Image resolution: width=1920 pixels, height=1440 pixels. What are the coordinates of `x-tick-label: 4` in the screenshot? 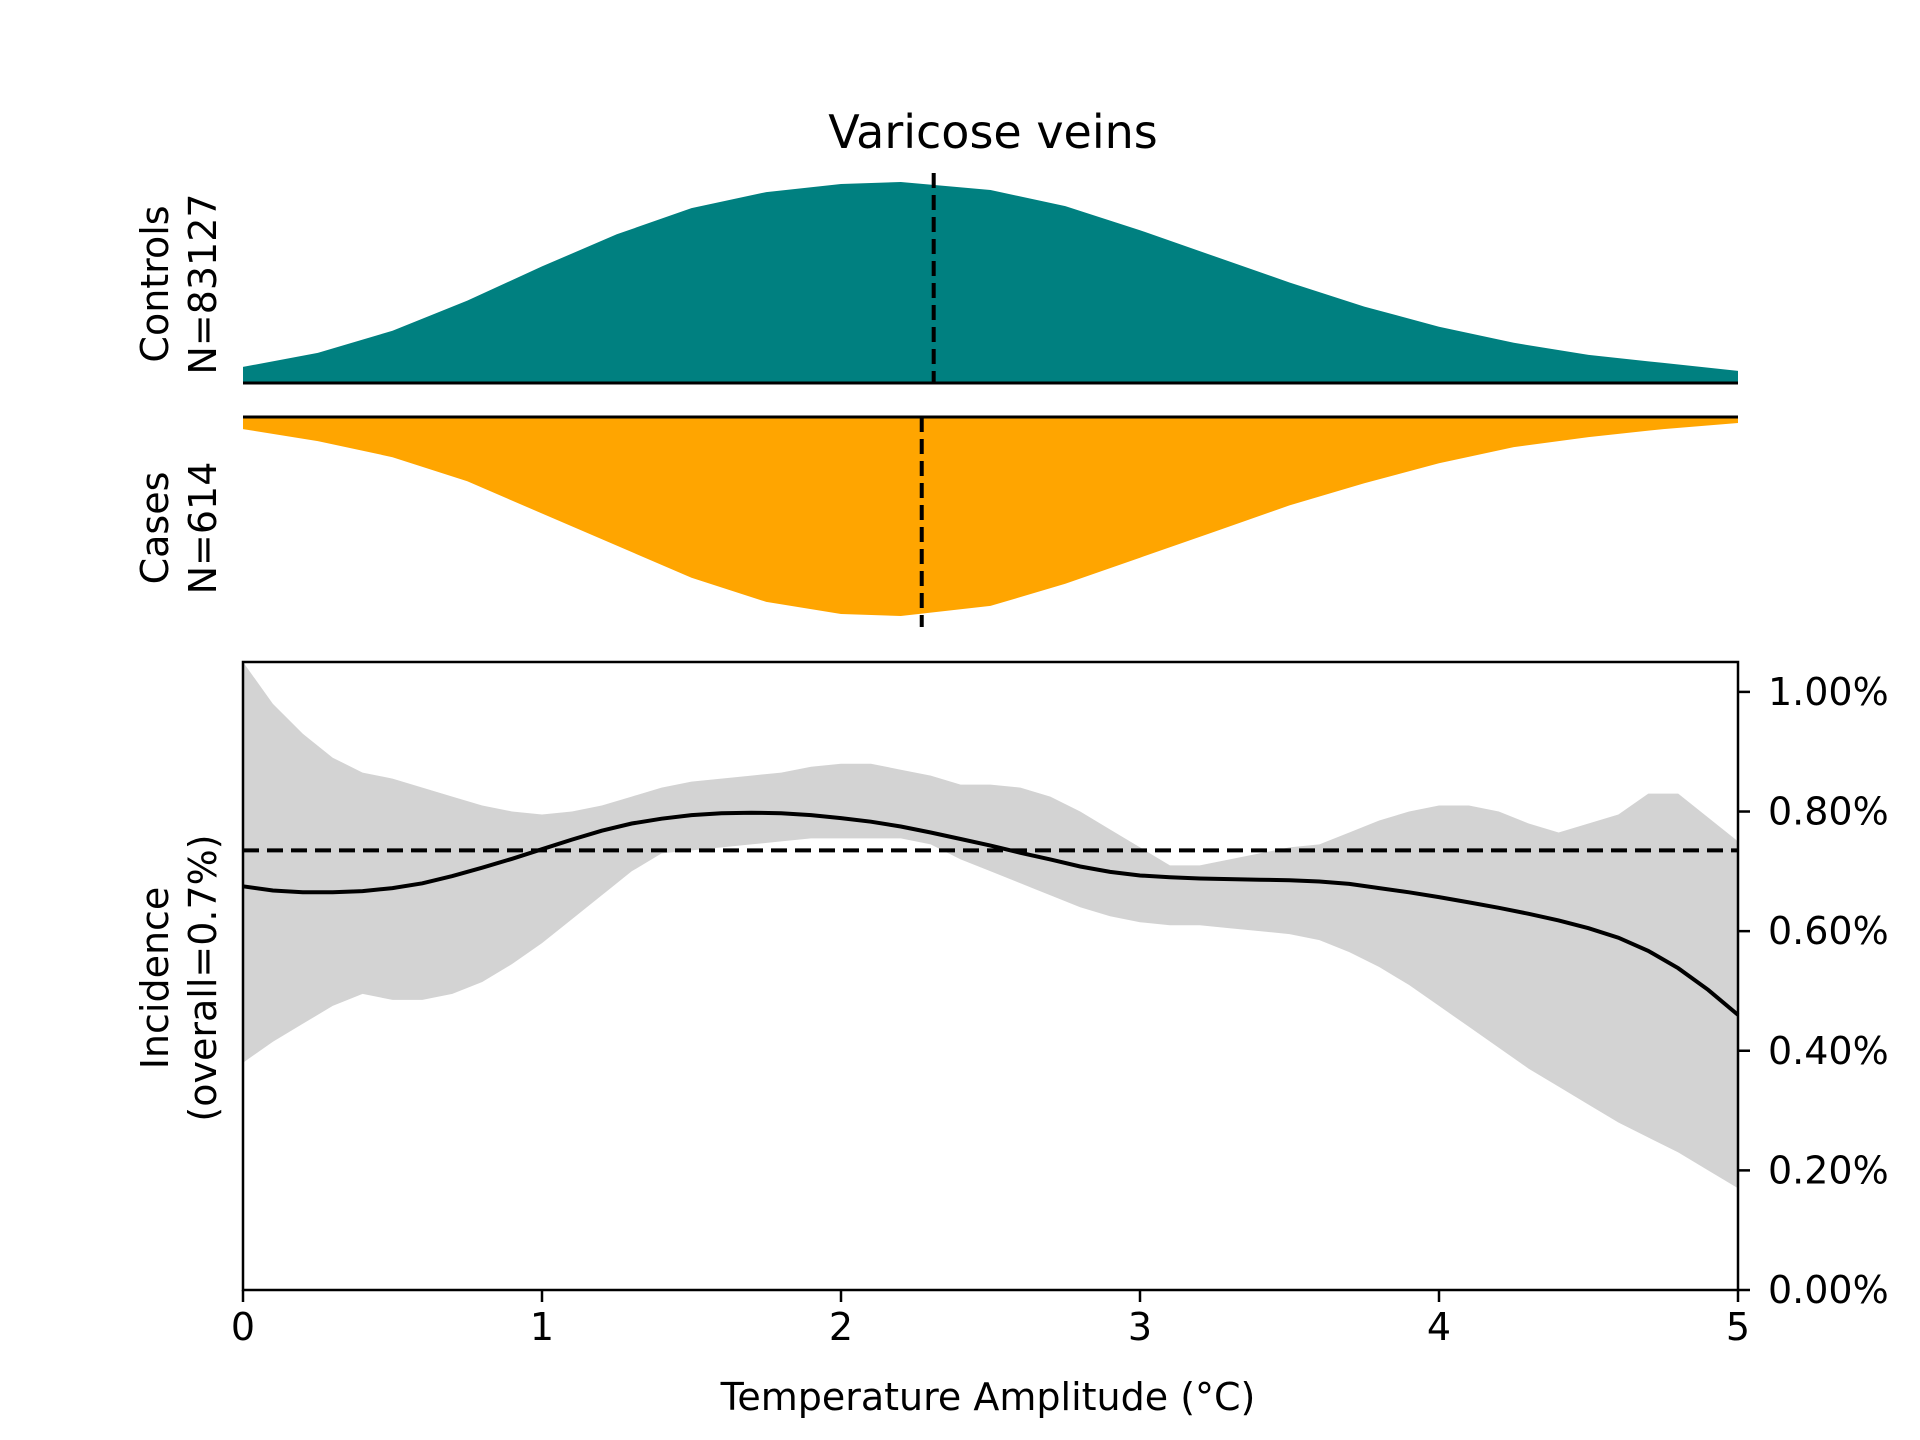 It's located at (1439, 1327).